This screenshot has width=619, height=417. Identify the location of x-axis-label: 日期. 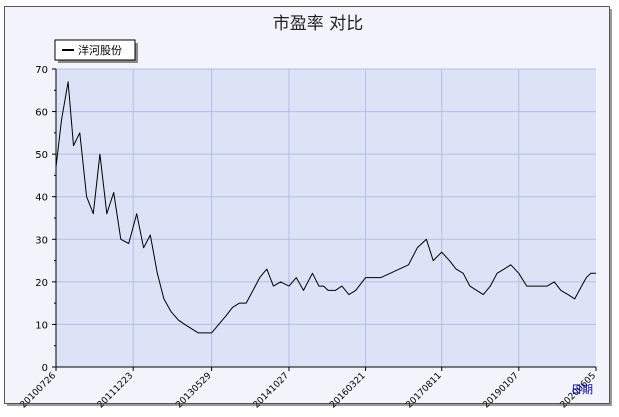
(582, 389).